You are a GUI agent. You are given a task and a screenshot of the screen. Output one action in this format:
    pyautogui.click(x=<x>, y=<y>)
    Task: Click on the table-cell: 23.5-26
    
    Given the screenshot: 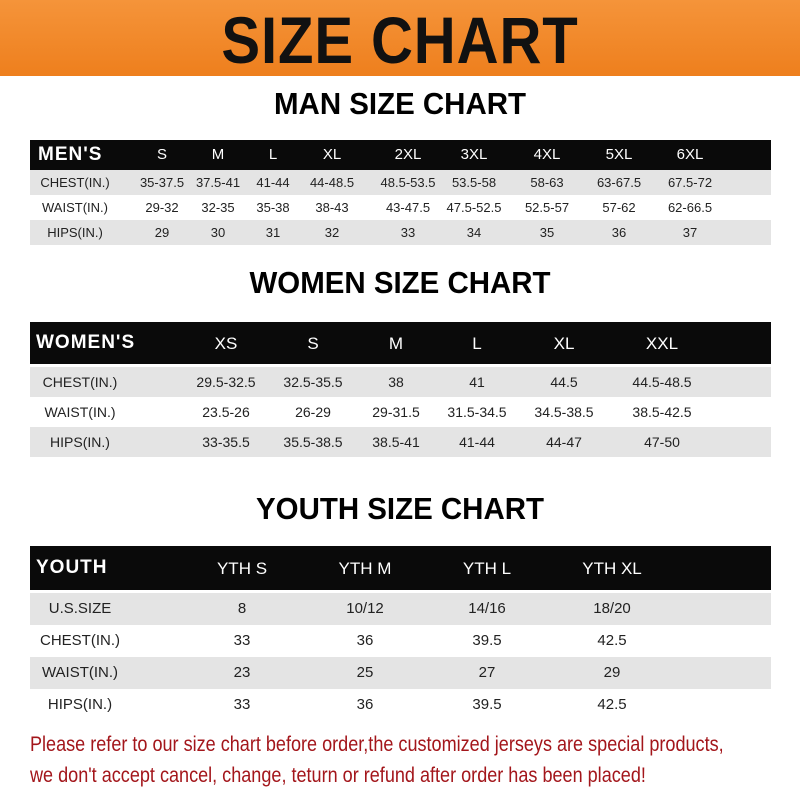 What is the action you would take?
    pyautogui.click(x=226, y=411)
    